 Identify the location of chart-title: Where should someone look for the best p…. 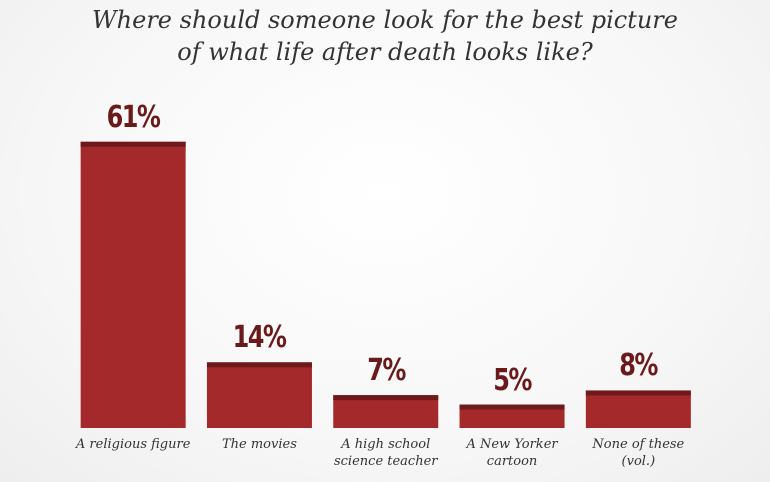
(385, 20).